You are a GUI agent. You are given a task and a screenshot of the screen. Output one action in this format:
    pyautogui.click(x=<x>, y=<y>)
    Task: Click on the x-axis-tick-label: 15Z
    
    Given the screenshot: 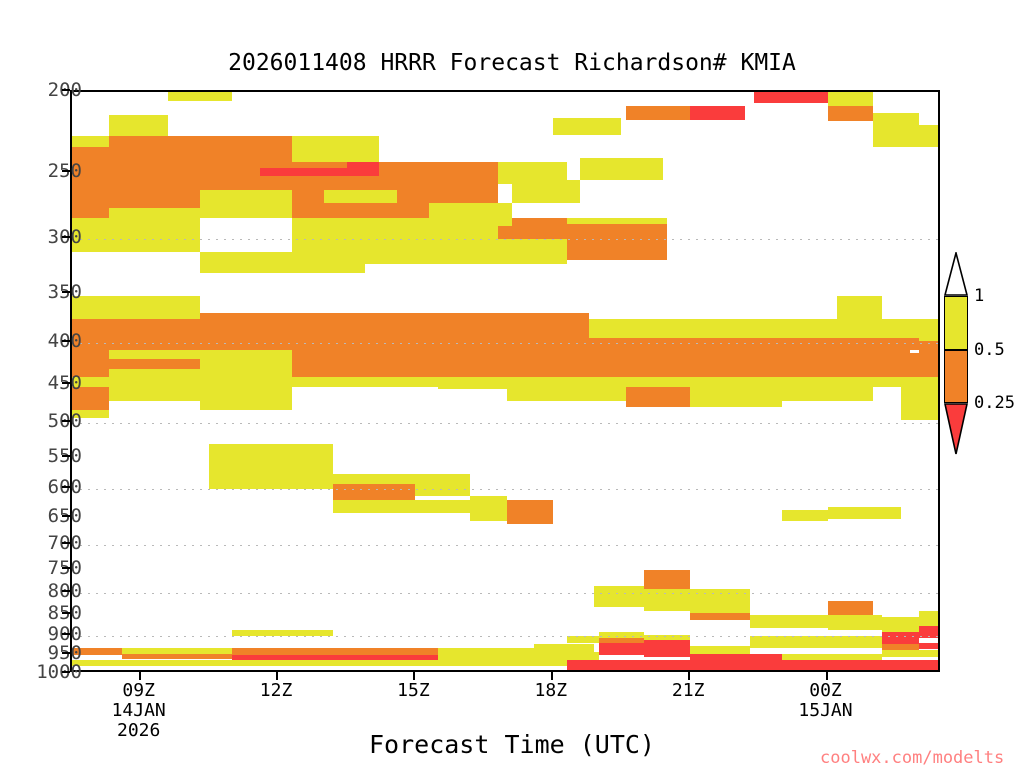 What is the action you would take?
    pyautogui.click(x=413, y=691)
    